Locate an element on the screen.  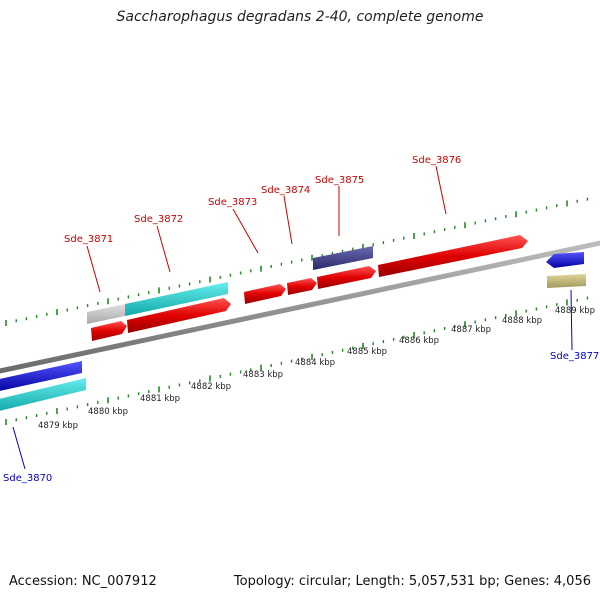
gene-label-sde-3876: Sde_3876 is located at coordinates (436, 160).